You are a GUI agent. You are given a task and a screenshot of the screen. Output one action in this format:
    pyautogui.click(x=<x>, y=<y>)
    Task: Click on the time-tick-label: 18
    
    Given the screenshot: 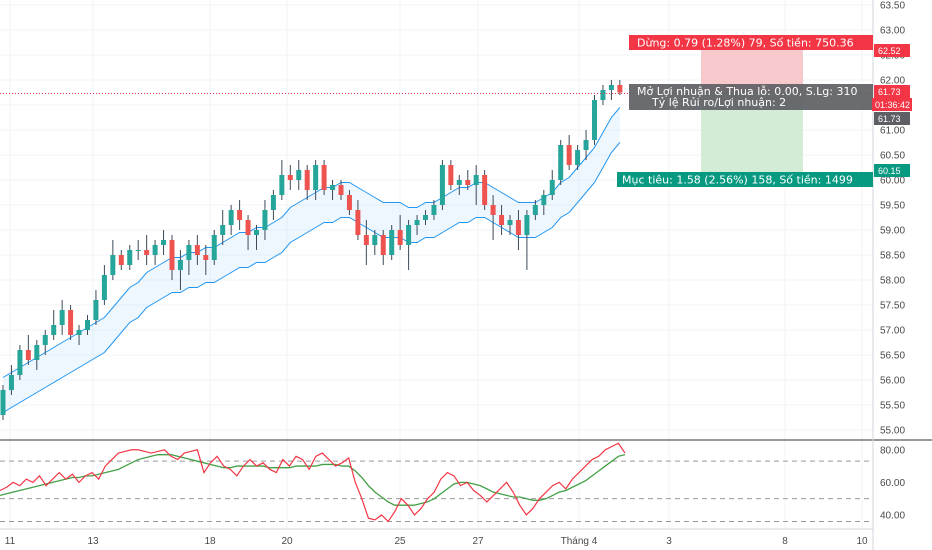 What is the action you would take?
    pyautogui.click(x=210, y=541)
    